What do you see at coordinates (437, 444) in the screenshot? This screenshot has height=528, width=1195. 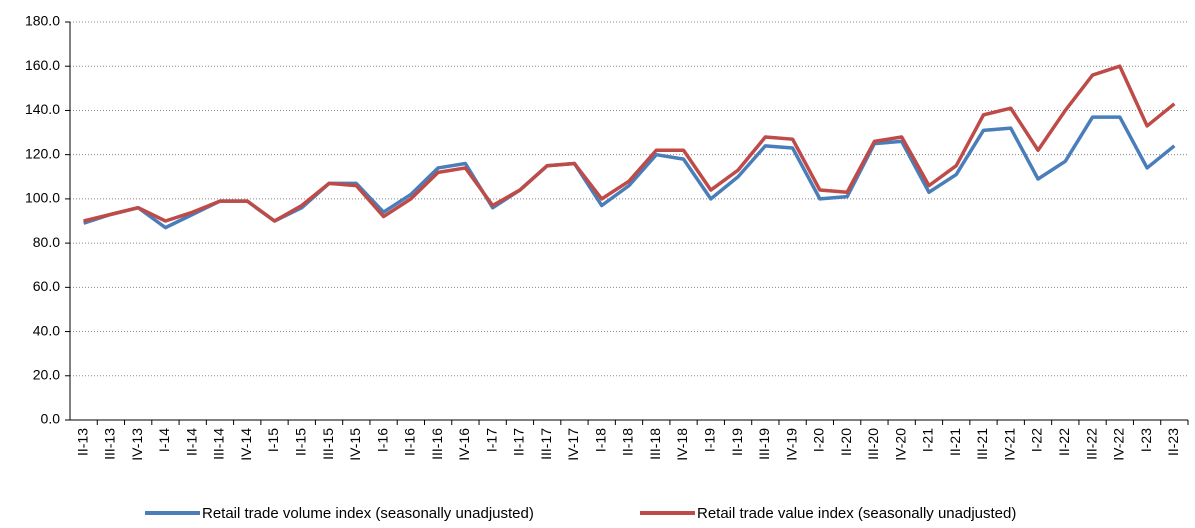 I see `x-tick-label: III-16` at bounding box center [437, 444].